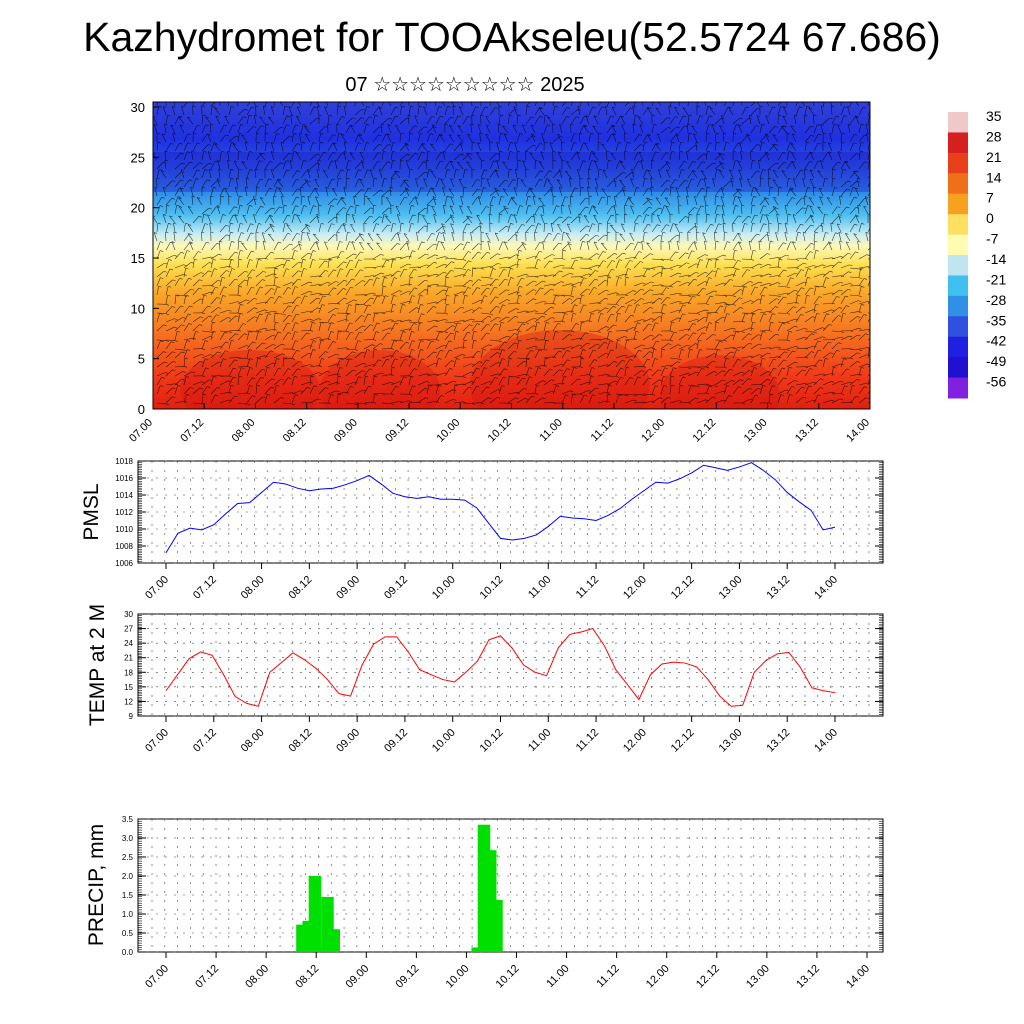 The width and height of the screenshot is (1024, 1024). I want to click on y-tick-label: 0.5, so click(128, 933).